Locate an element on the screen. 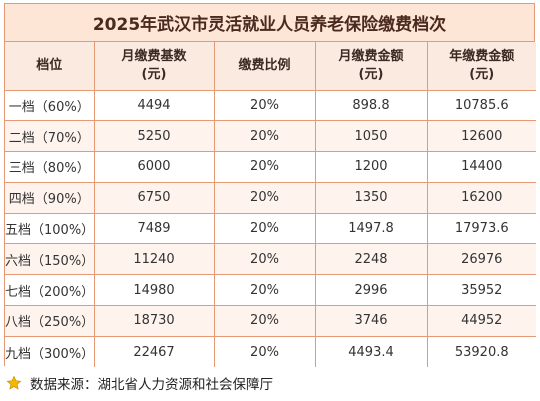 This screenshot has width=540, height=401. cell-level: 五档（100%） is located at coordinates (50, 228).